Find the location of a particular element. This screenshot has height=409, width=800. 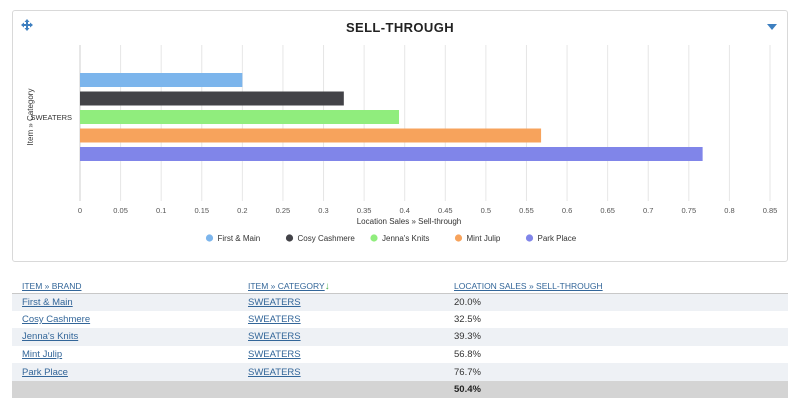

table-row: First & Main SWEATERS 20.0% is located at coordinates (400, 302).